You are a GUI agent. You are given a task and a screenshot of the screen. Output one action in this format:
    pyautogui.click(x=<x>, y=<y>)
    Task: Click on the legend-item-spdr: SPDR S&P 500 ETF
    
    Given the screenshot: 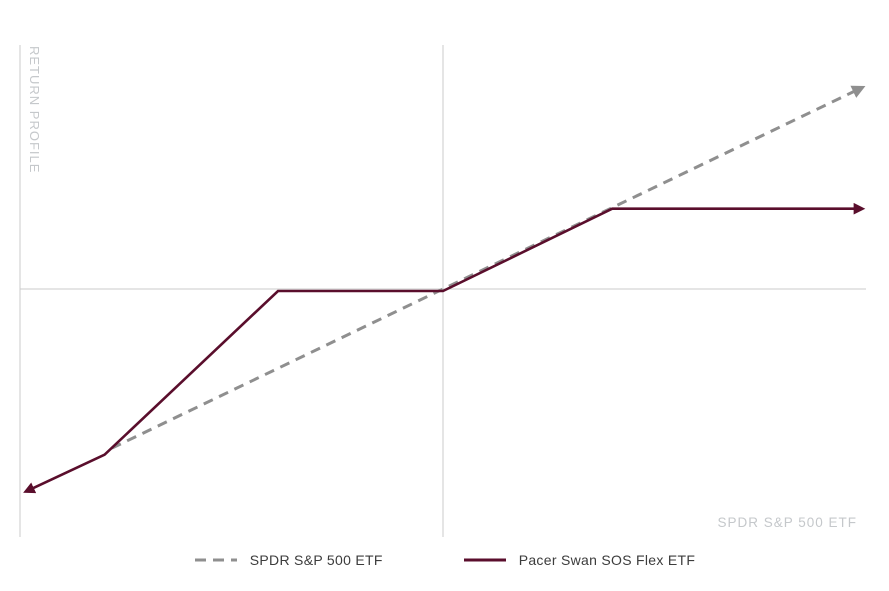 What is the action you would take?
    pyautogui.click(x=288, y=560)
    